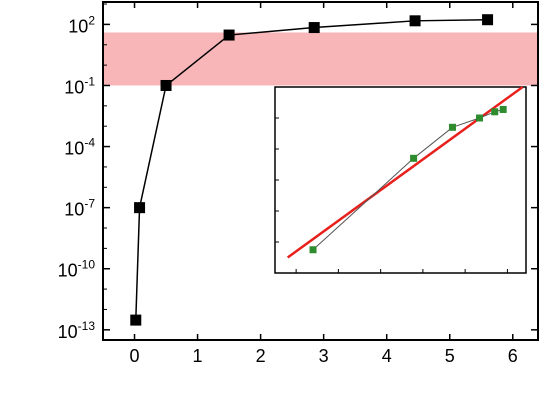 This screenshot has height=404, width=550. Describe the element at coordinates (324, 356) in the screenshot. I see `x-tick-label: 3` at that location.